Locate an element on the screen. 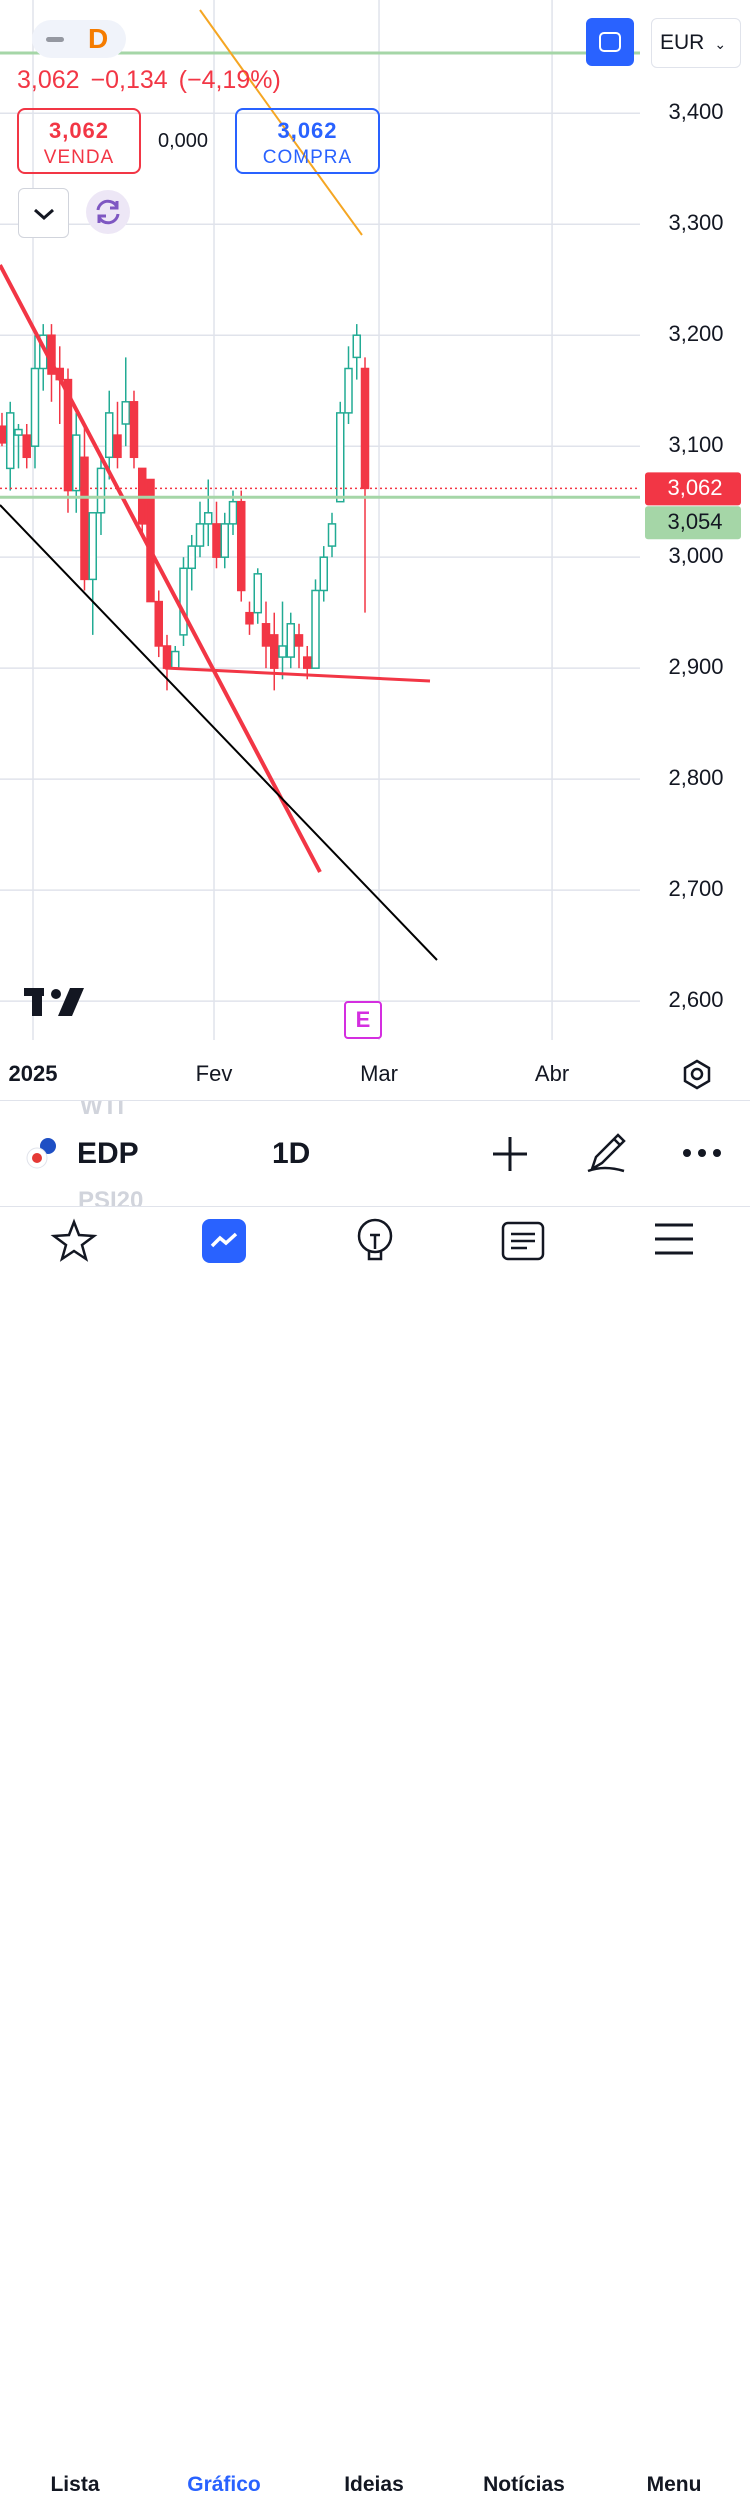 The height and width of the screenshot is (2497, 750). symbol: EDP is located at coordinates (108, 1153).